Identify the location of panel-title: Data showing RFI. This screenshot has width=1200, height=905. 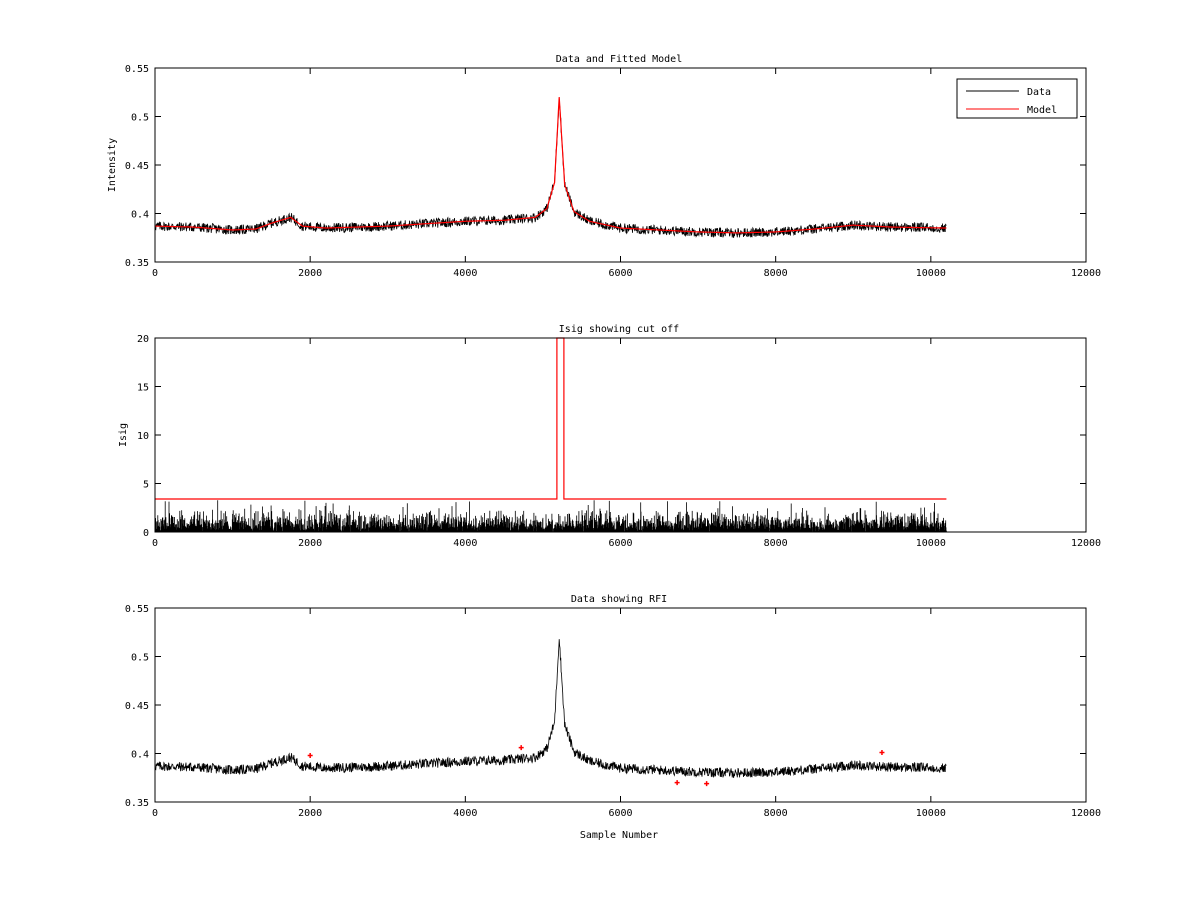
(619, 599).